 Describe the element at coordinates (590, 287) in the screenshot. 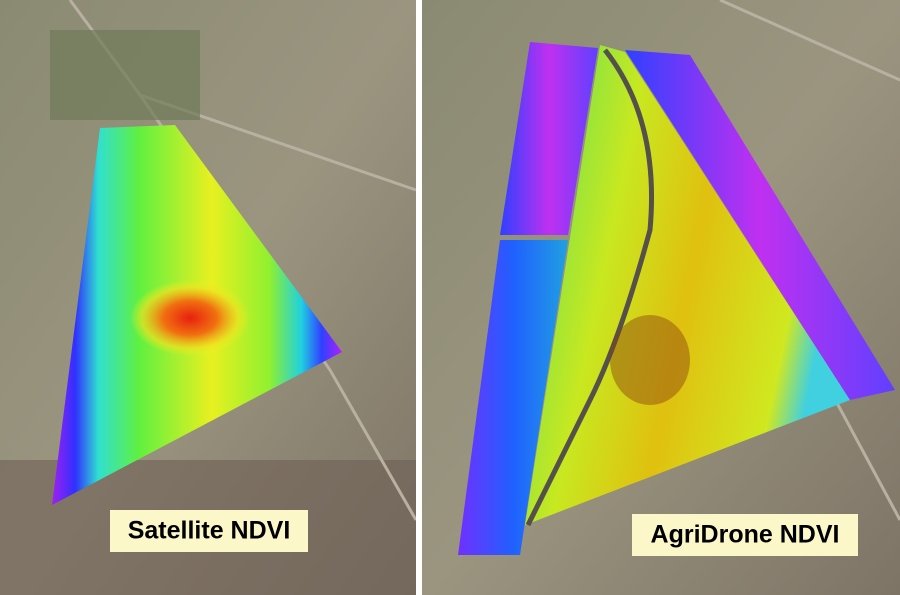

I see `drainage-line` at that location.